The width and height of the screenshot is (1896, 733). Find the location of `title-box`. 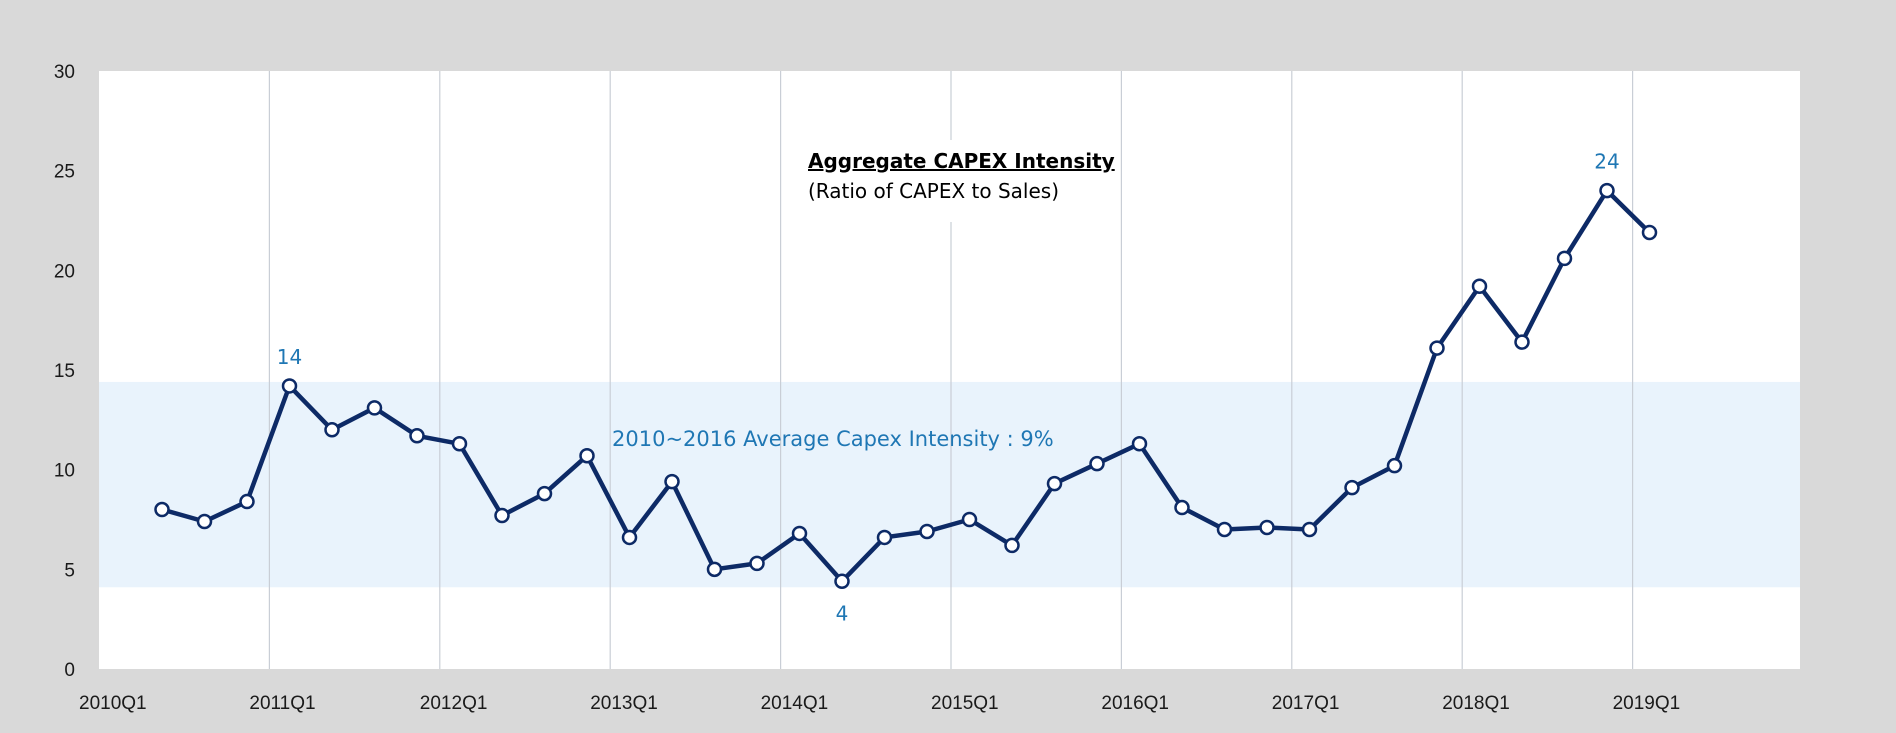

title-box is located at coordinates (945, 181).